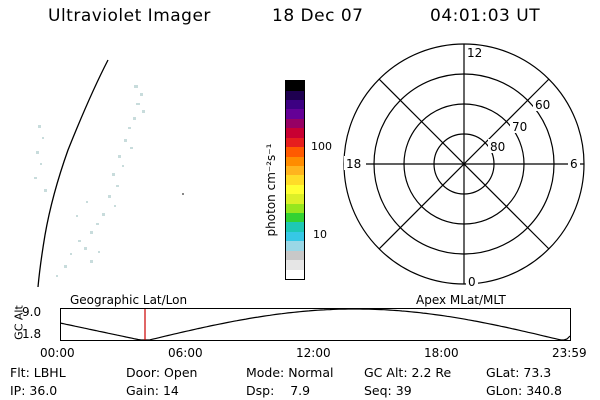 The width and height of the screenshot is (600, 400). Describe the element at coordinates (73, 173) in the screenshot. I see `limb-curve` at that location.